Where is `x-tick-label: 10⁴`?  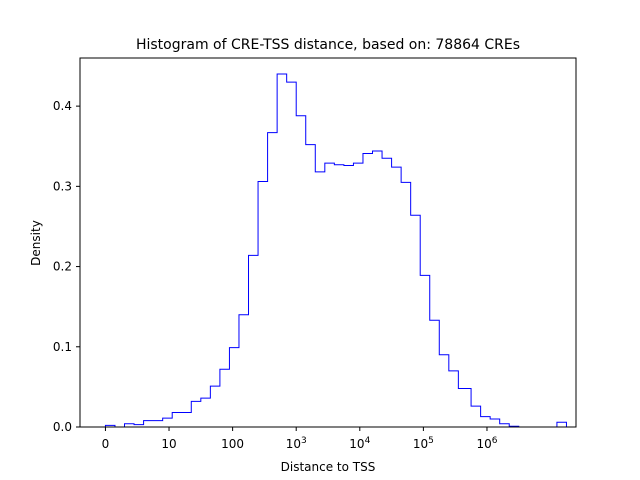 x-tick-label: 10⁴ is located at coordinates (359, 443).